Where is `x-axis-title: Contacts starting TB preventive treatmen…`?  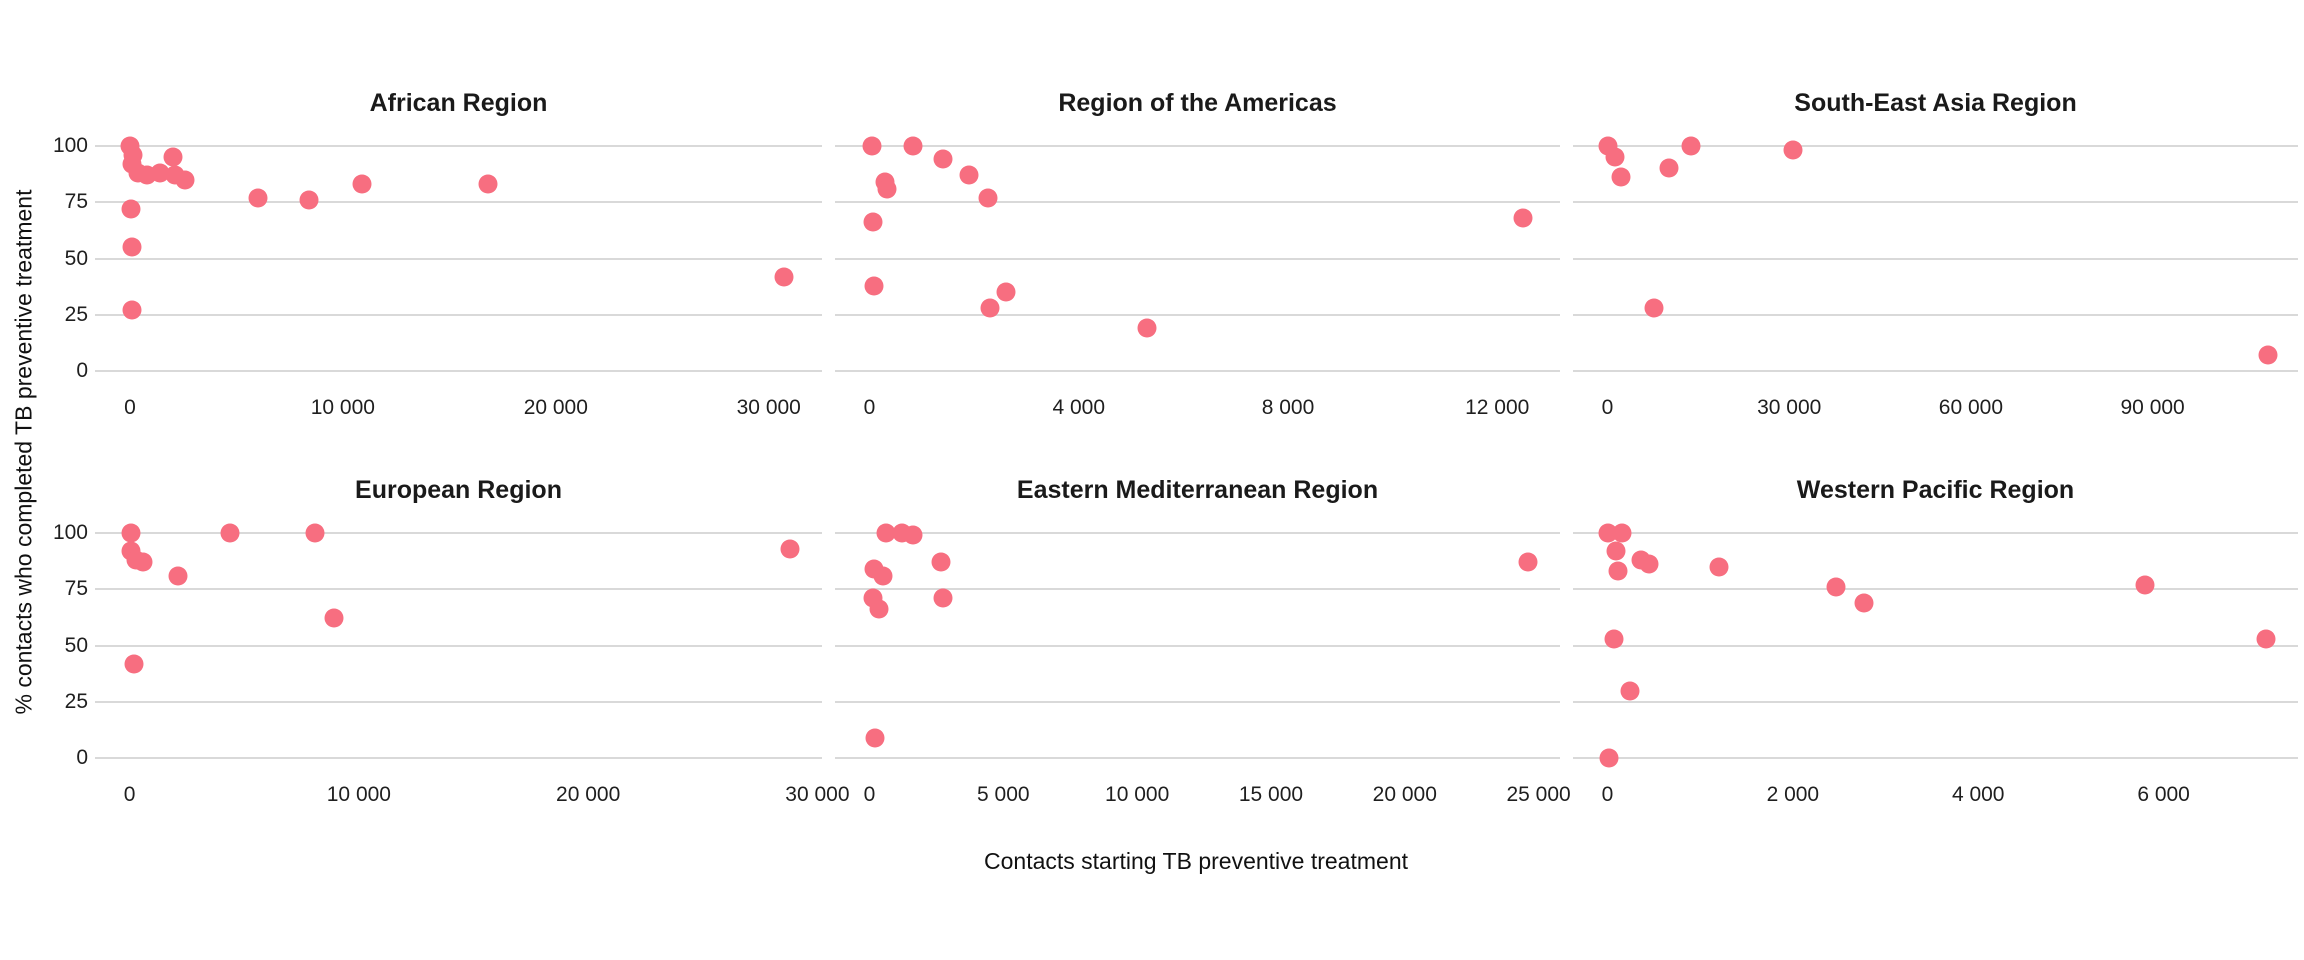
x-axis-title: Contacts starting TB preventive treatmen… is located at coordinates (1196, 861).